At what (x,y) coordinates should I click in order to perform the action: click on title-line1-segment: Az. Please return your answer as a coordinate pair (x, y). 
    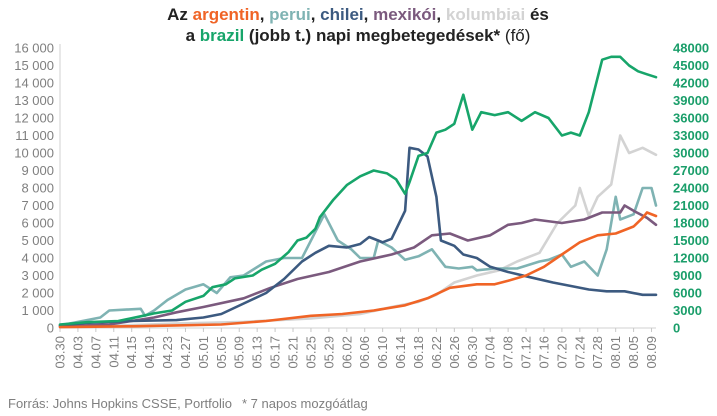
    Looking at the image, I should click on (180, 14).